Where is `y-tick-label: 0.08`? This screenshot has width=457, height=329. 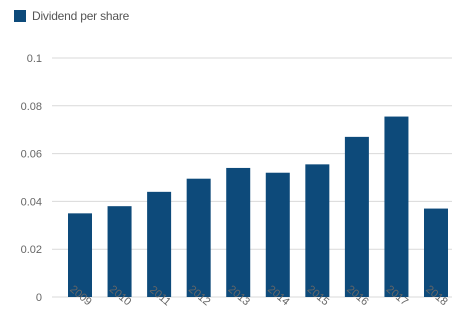 y-tick-label: 0.08 is located at coordinates (31, 107).